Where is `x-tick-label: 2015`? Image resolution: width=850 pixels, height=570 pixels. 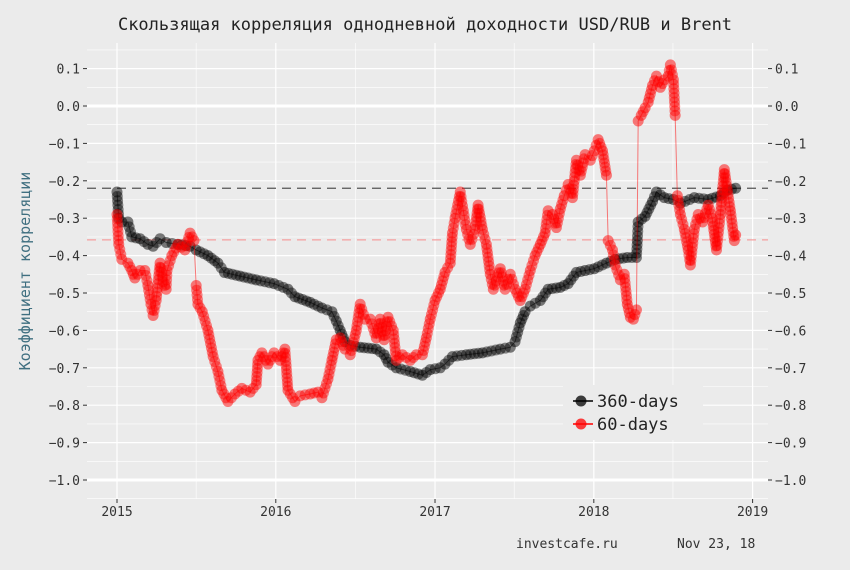 x-tick-label: 2015 is located at coordinates (116, 512).